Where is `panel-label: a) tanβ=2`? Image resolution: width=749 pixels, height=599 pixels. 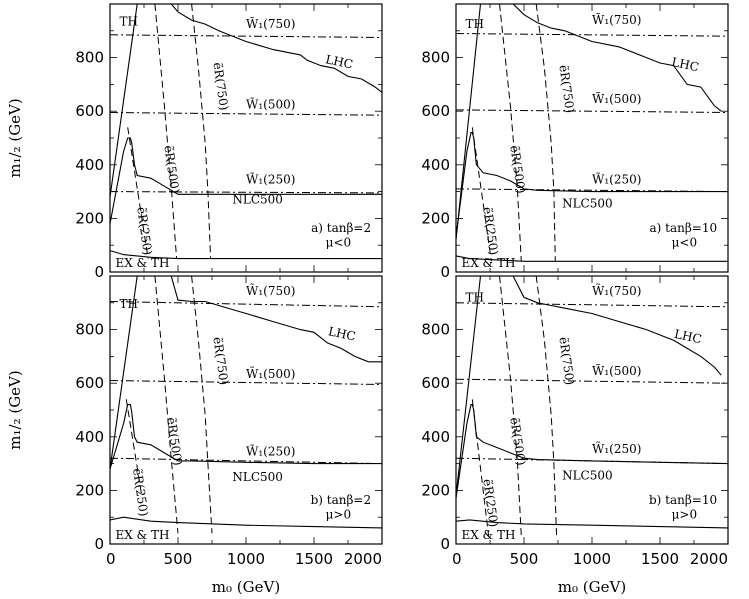 panel-label: a) tanβ=2 is located at coordinates (341, 228).